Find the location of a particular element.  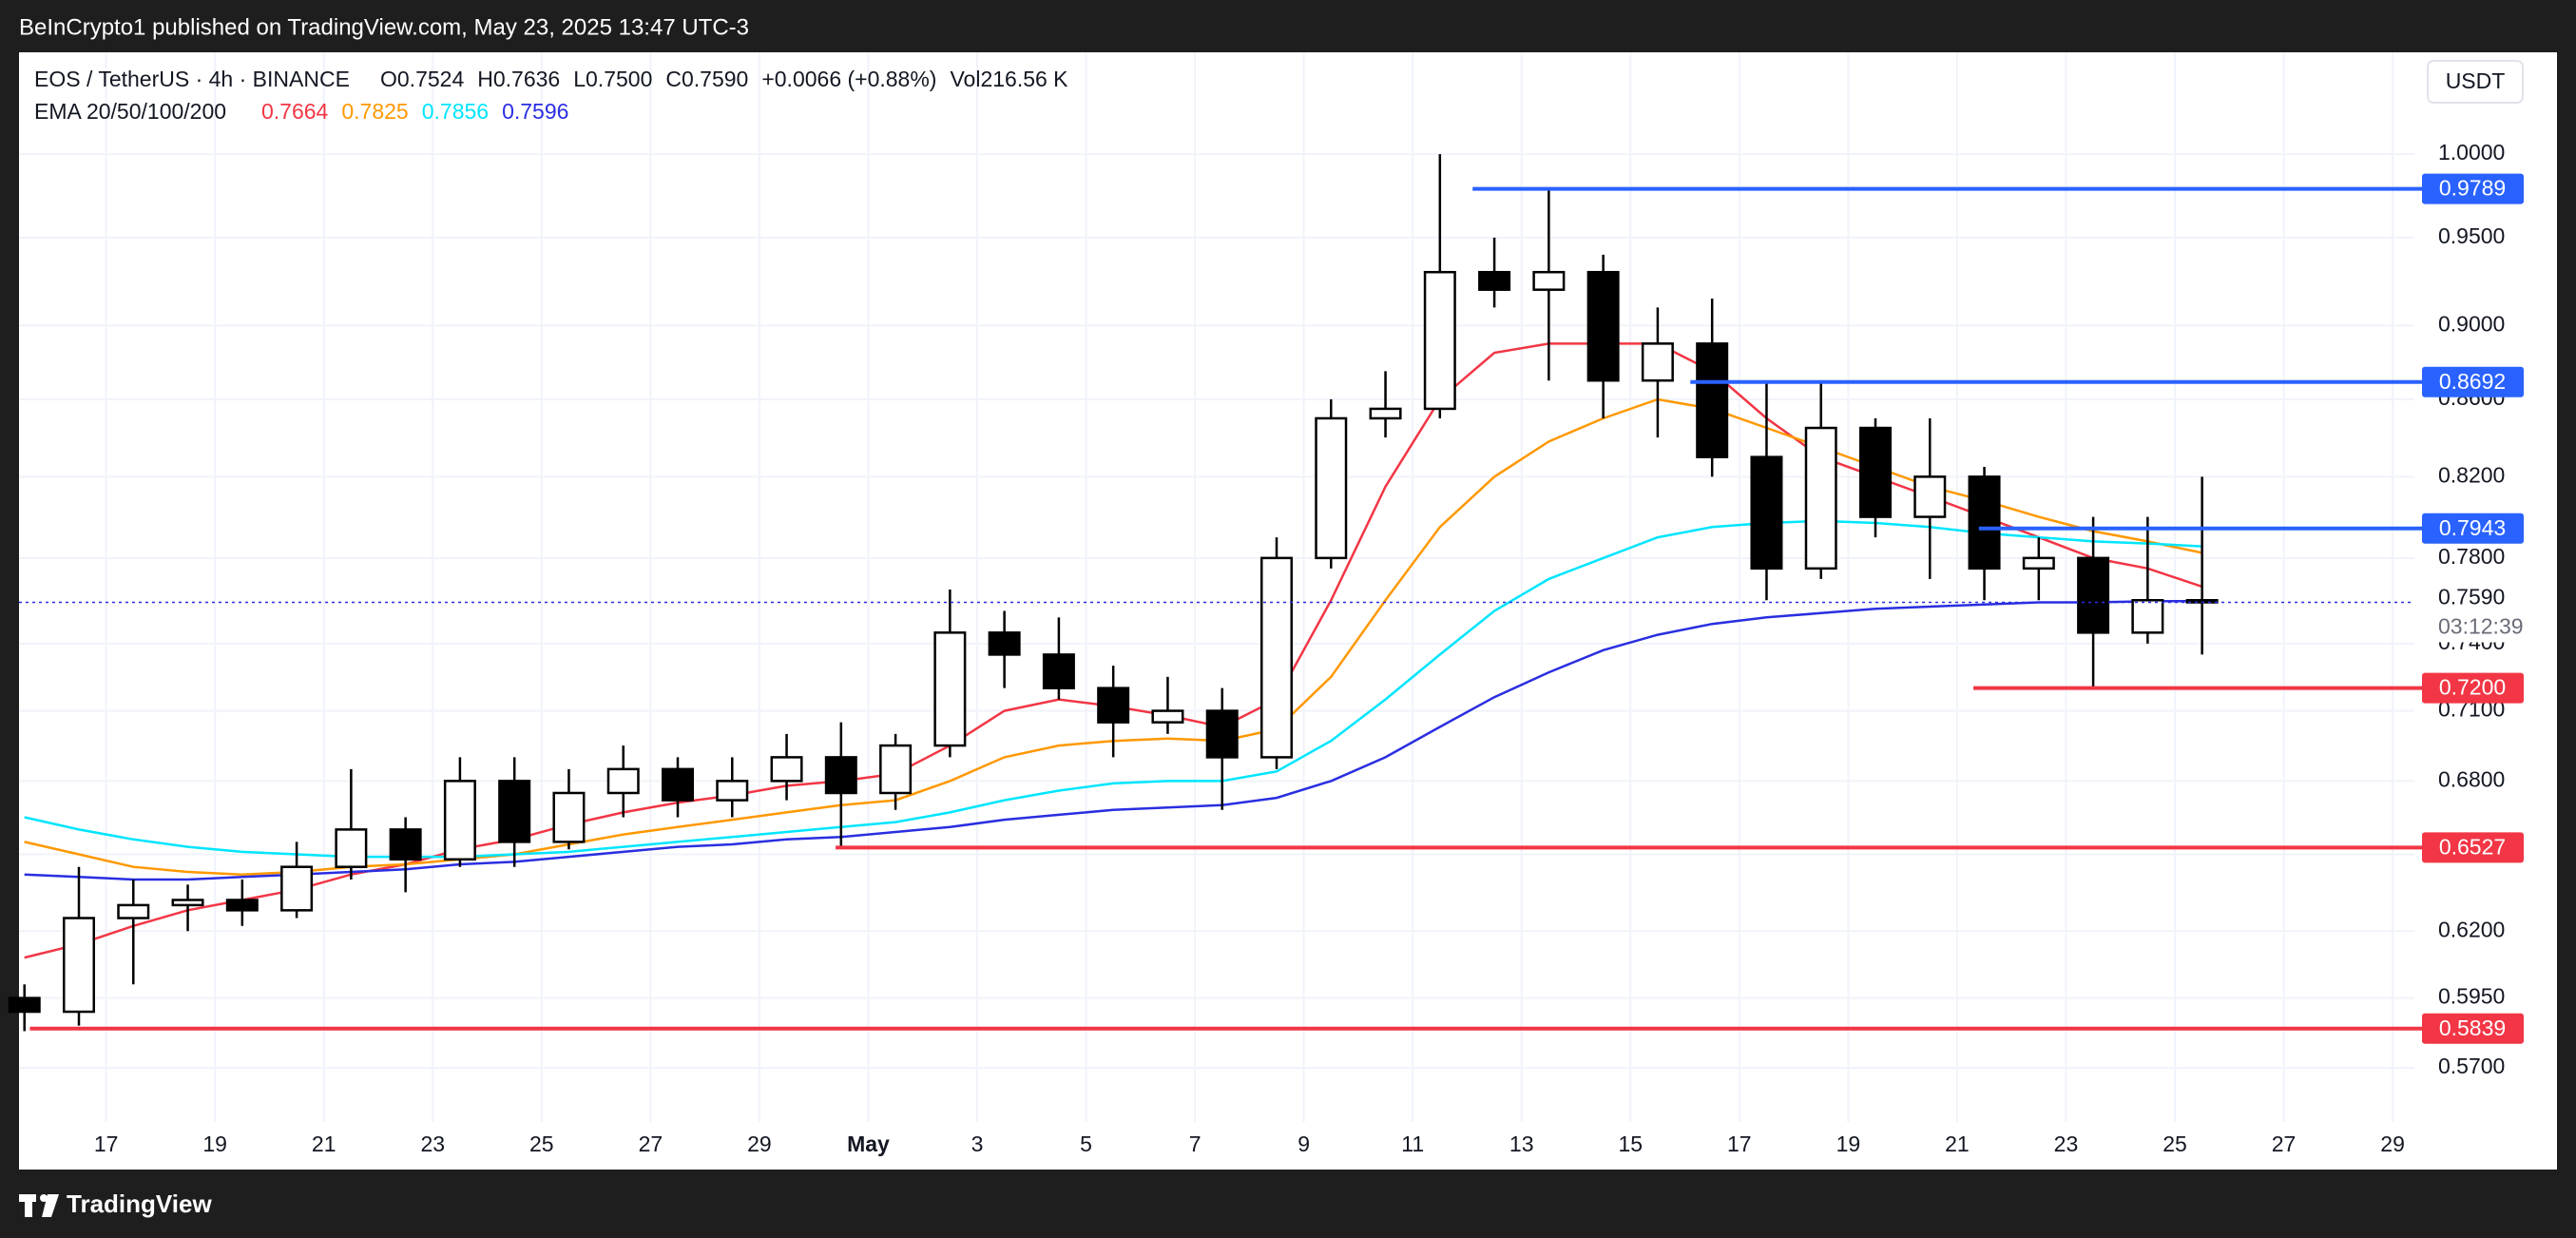

brand: TradingView is located at coordinates (115, 1204).